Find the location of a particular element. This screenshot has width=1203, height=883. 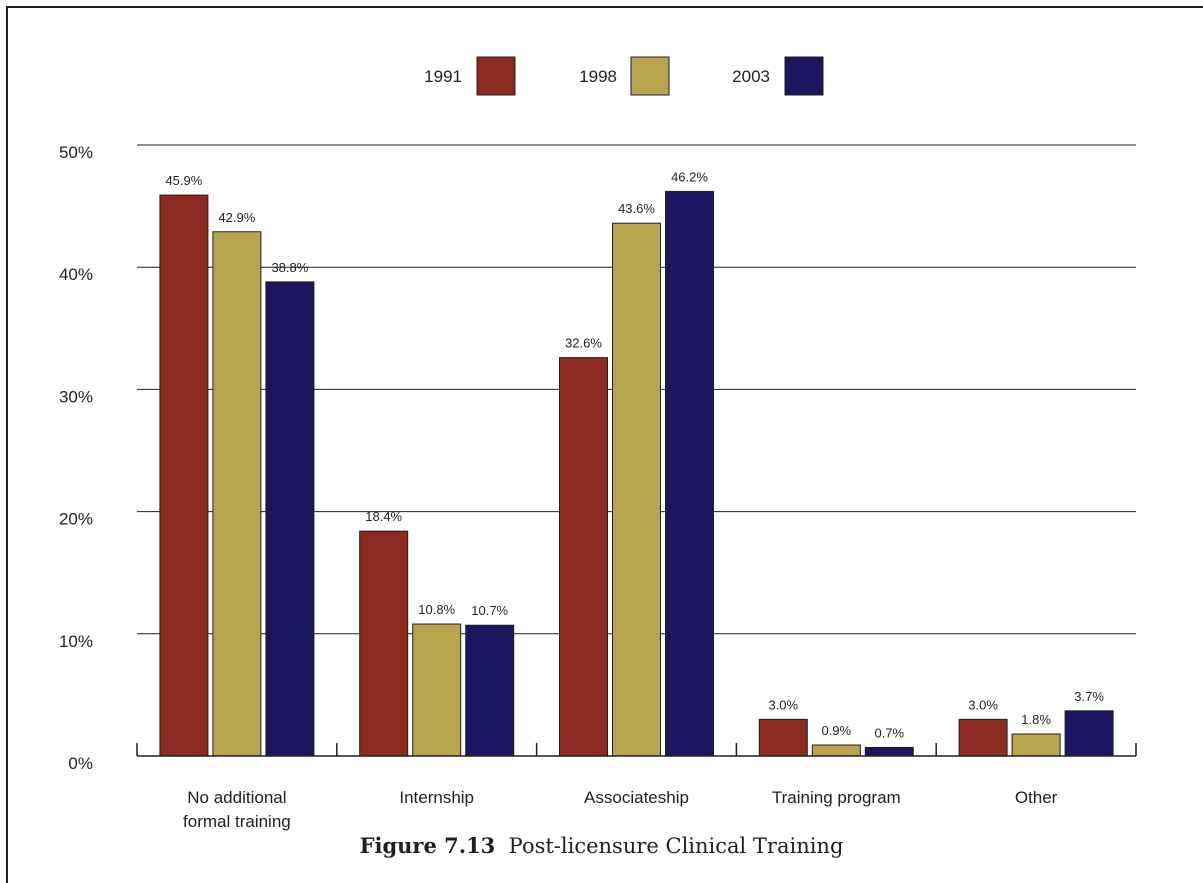

bar-value-label: 43.6% is located at coordinates (636, 208).